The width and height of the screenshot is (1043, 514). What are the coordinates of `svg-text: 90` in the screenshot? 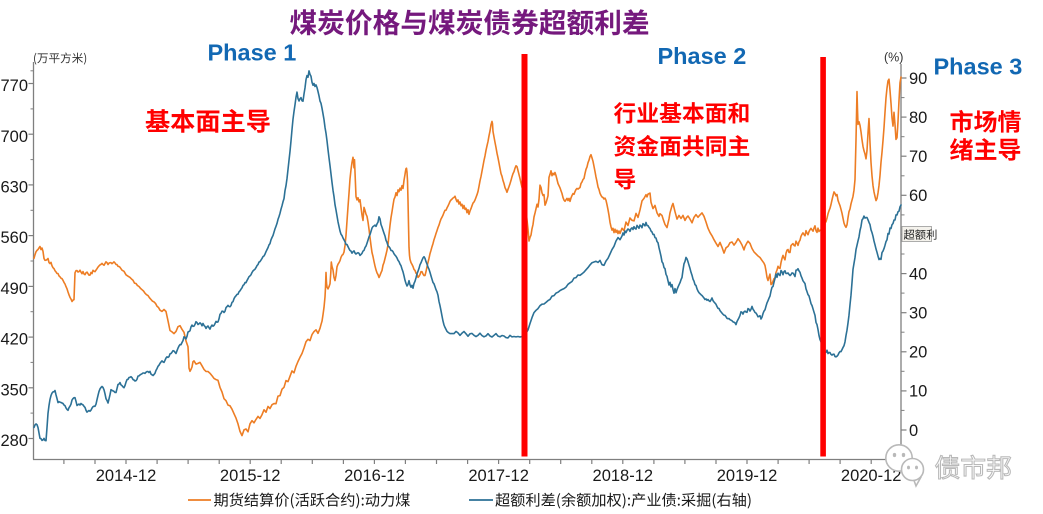 It's located at (918, 79).